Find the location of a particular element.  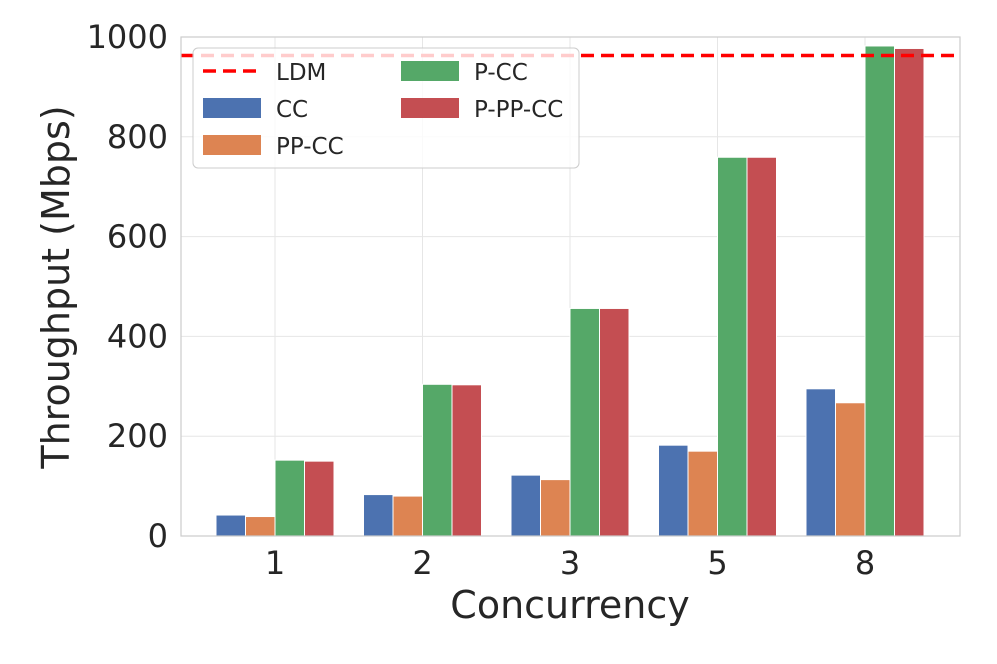

legend-swatch-pp-cc is located at coordinates (232, 145).